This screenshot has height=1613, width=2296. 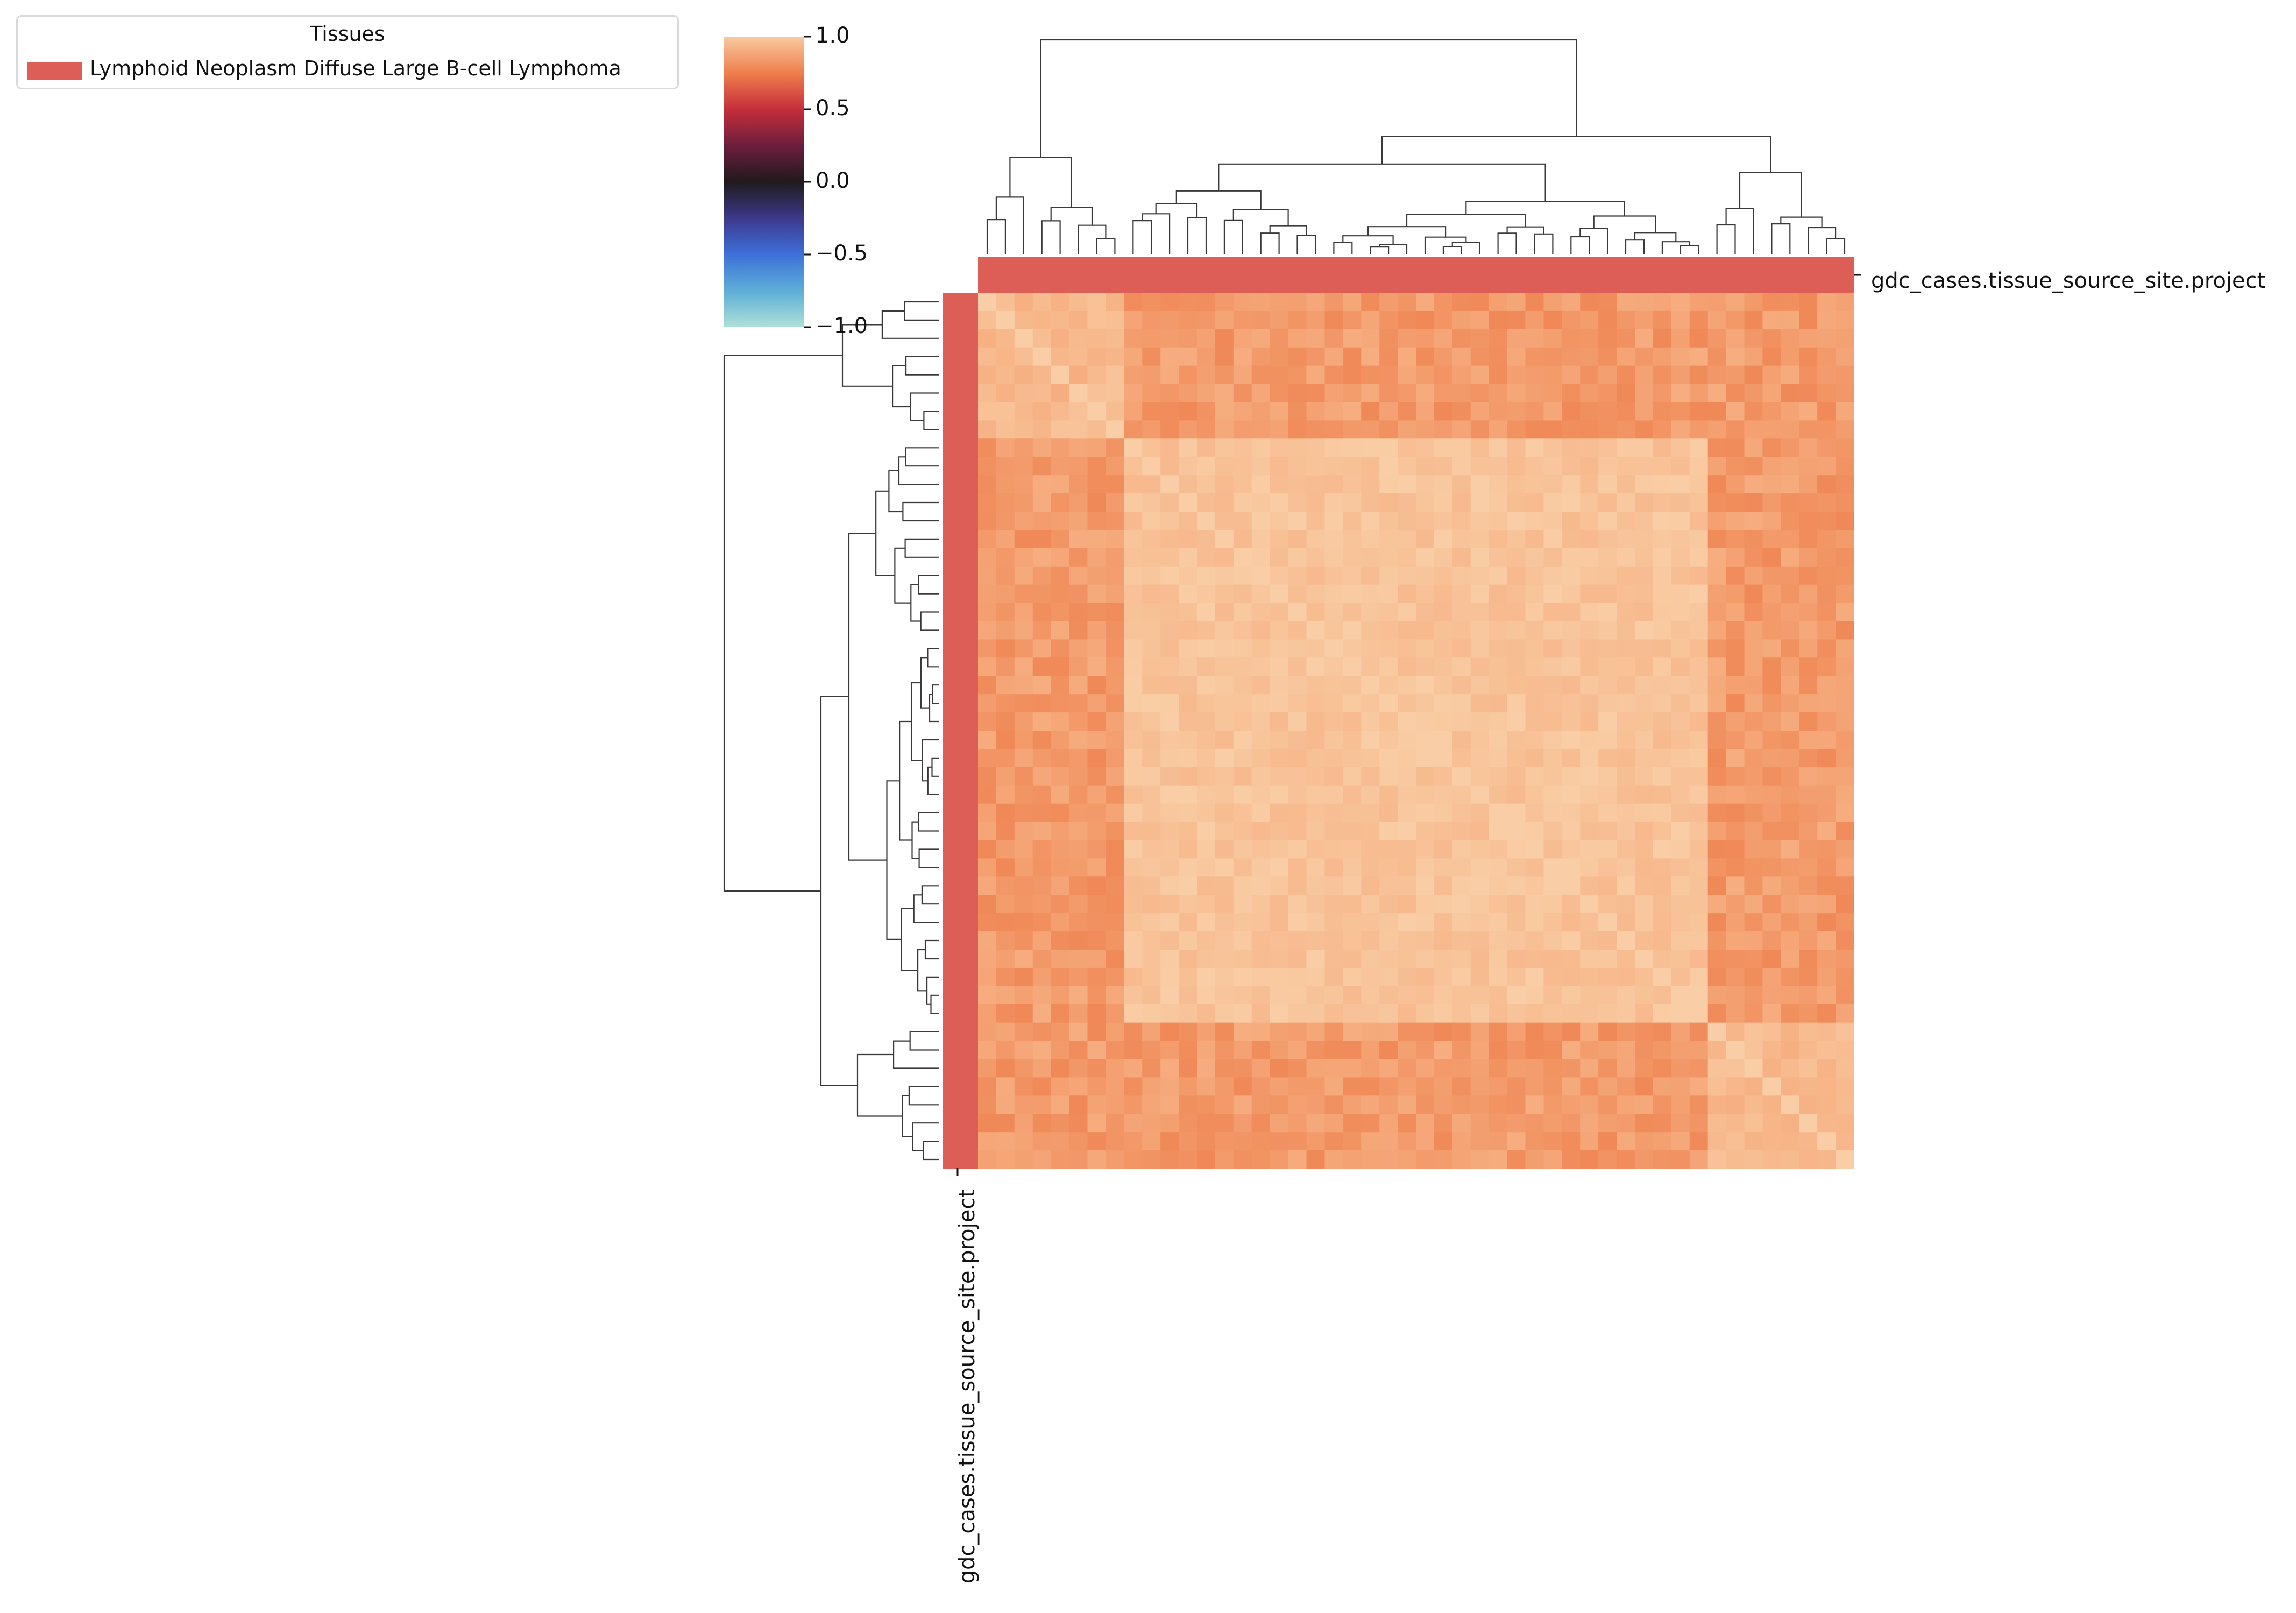 What do you see at coordinates (930, 895) in the screenshot?
I see `row-dendrogram-link` at bounding box center [930, 895].